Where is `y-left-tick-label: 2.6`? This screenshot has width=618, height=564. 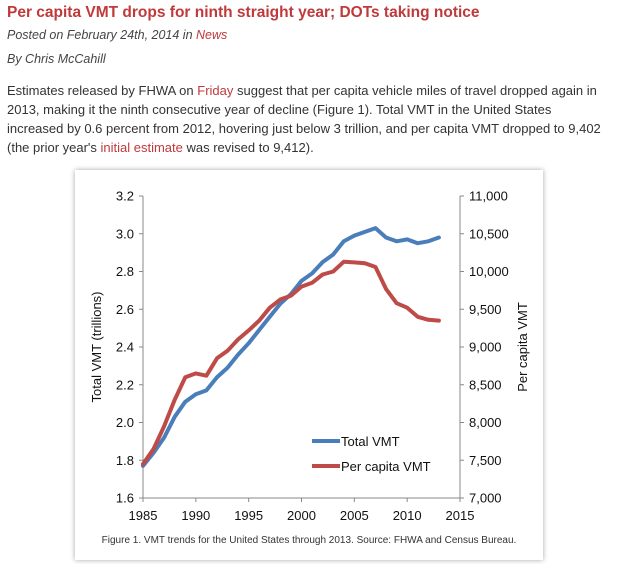
y-left-tick-label: 2.6 is located at coordinates (125, 309).